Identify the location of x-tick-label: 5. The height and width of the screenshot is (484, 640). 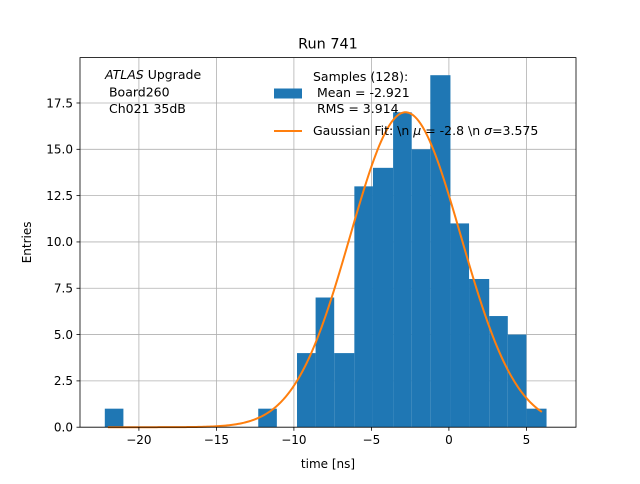
(527, 440).